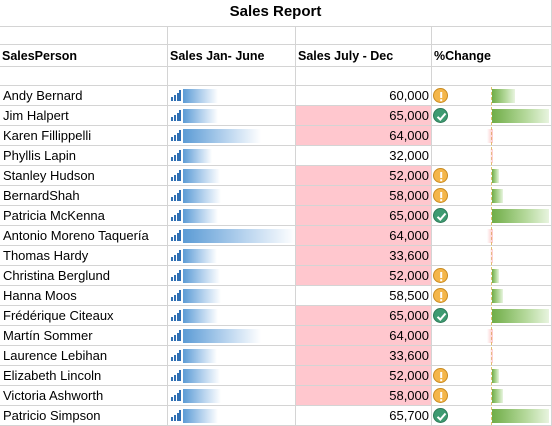  I want to click on salesperson-cell: Jim Halpert, so click(84, 116).